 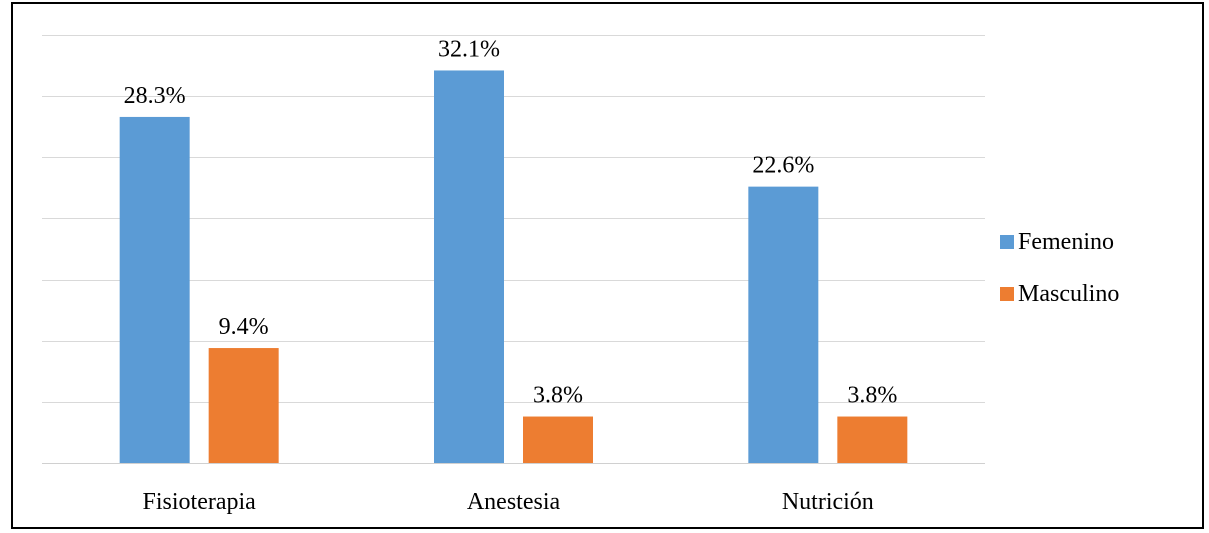 What do you see at coordinates (244, 327) in the screenshot?
I see `data-label: 9.4%` at bounding box center [244, 327].